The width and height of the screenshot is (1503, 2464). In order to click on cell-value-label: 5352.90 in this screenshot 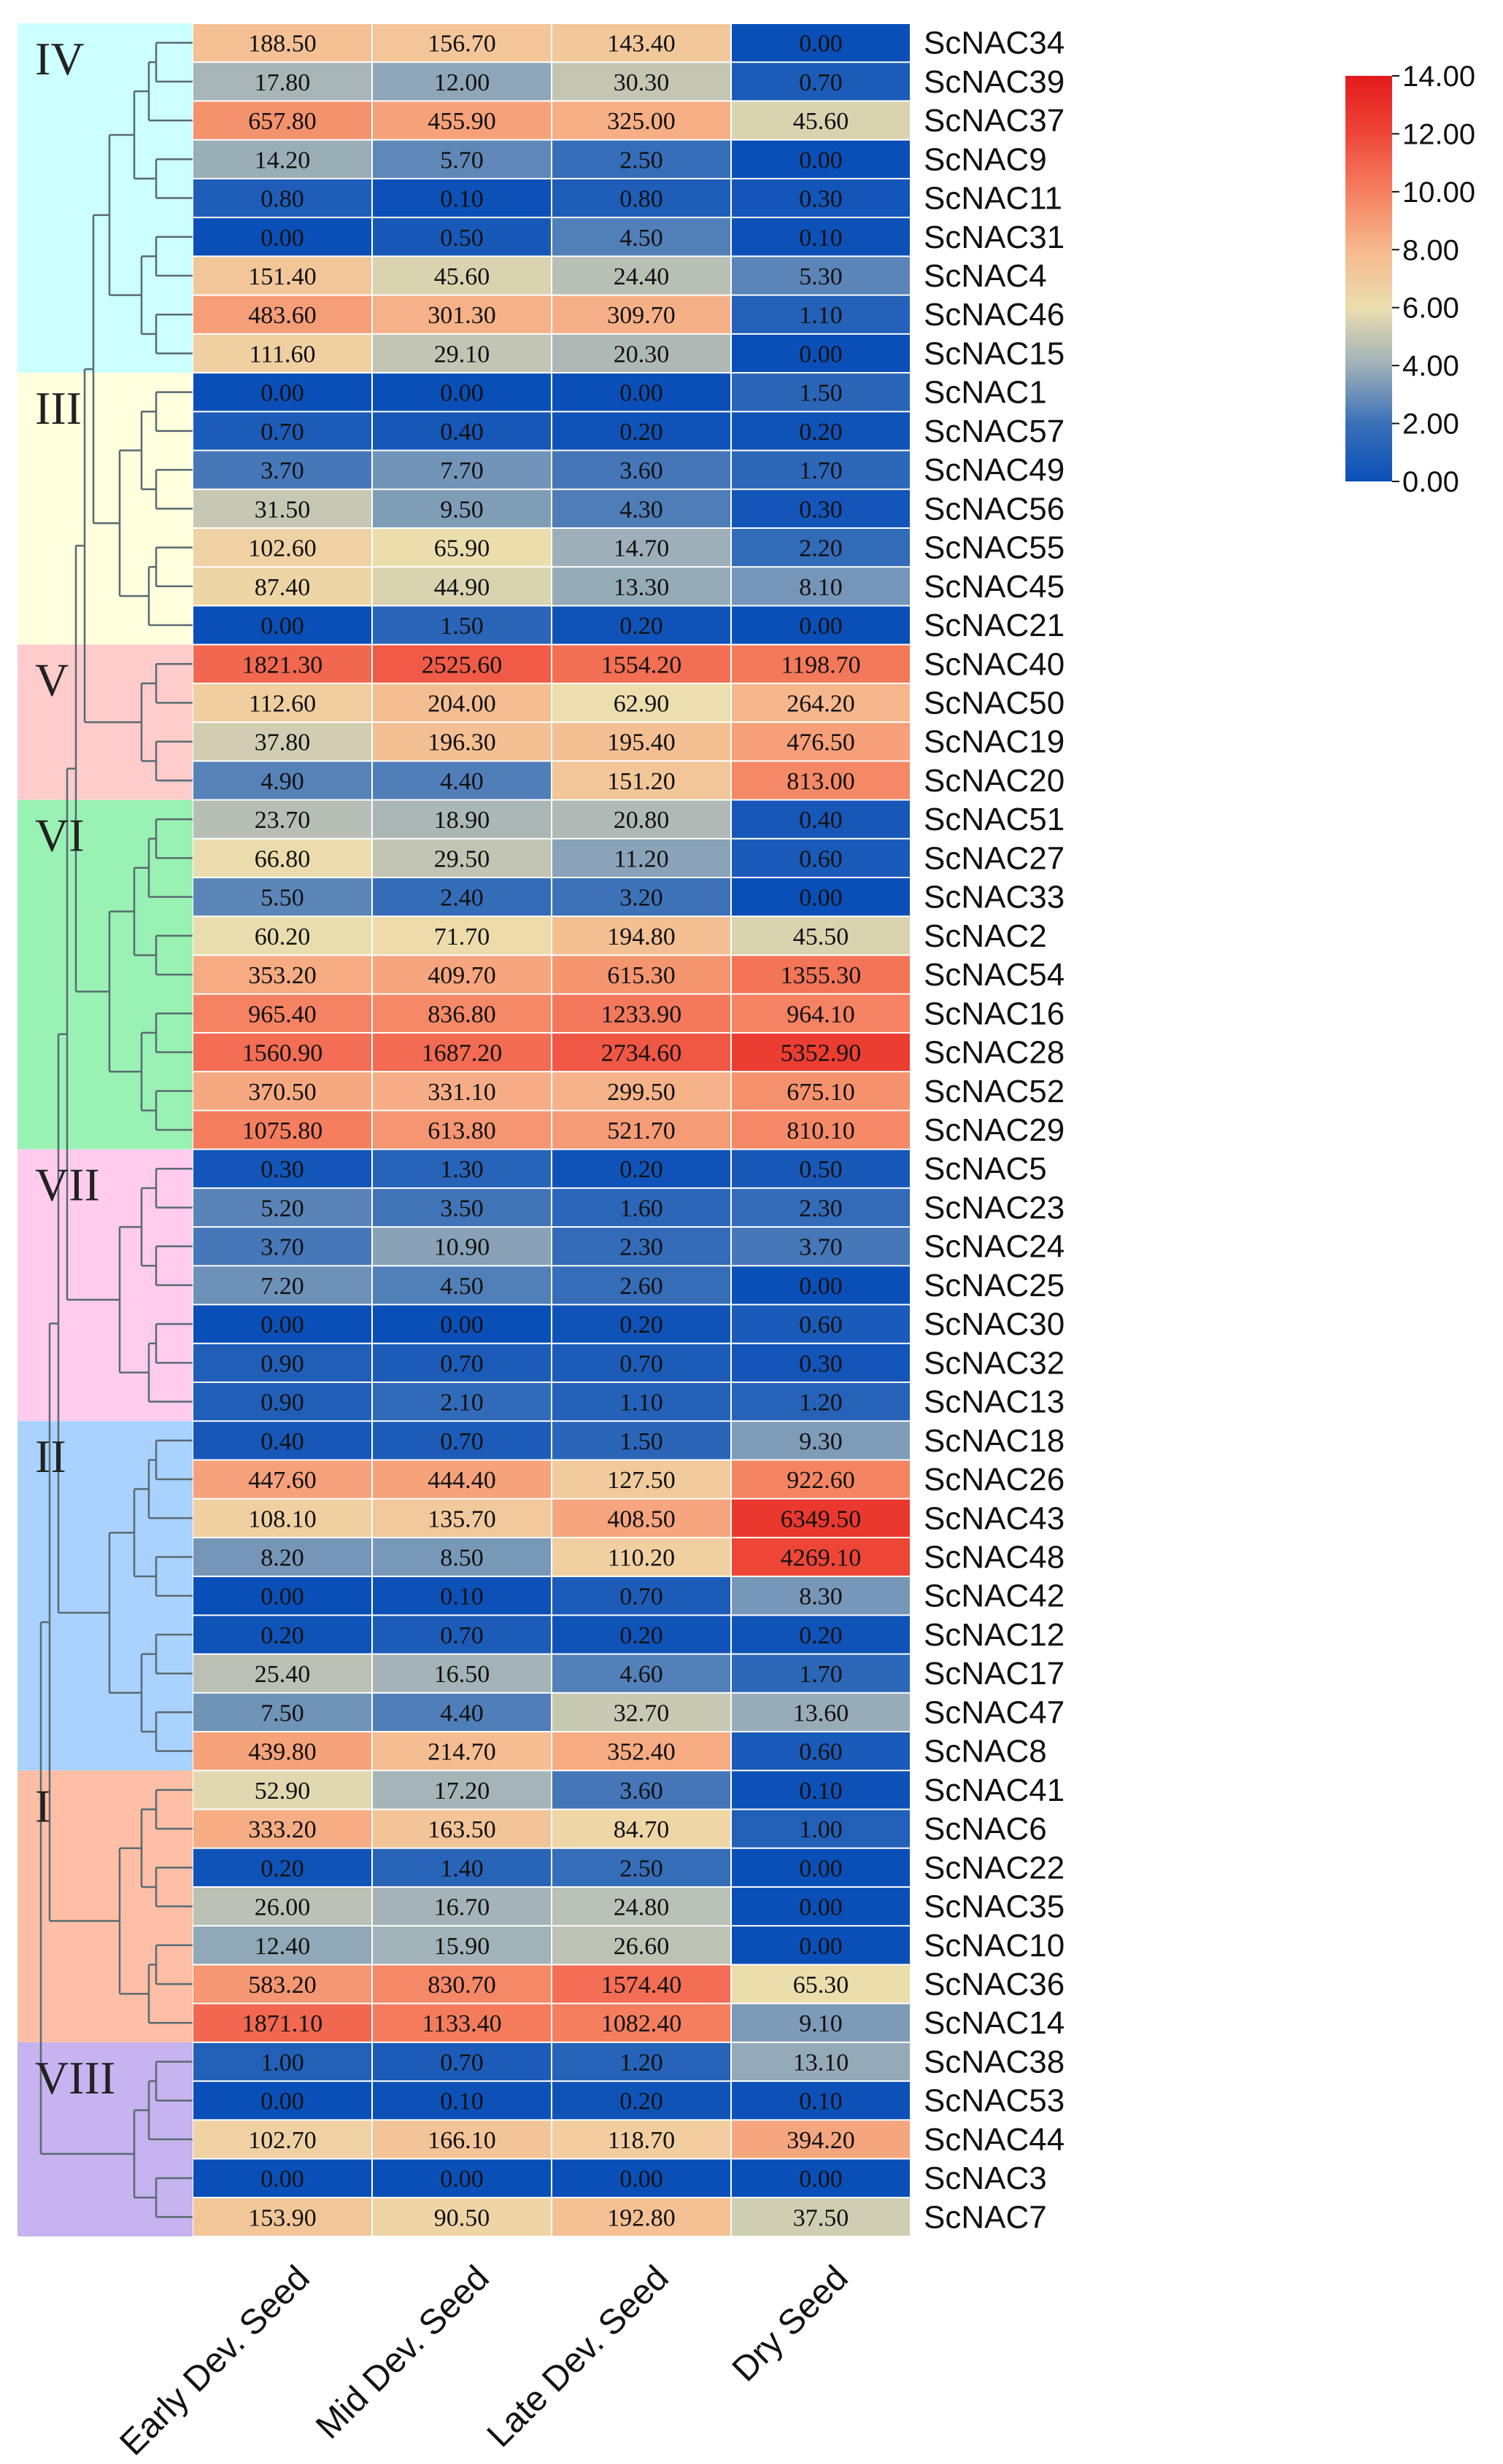, I will do `click(821, 1054)`.